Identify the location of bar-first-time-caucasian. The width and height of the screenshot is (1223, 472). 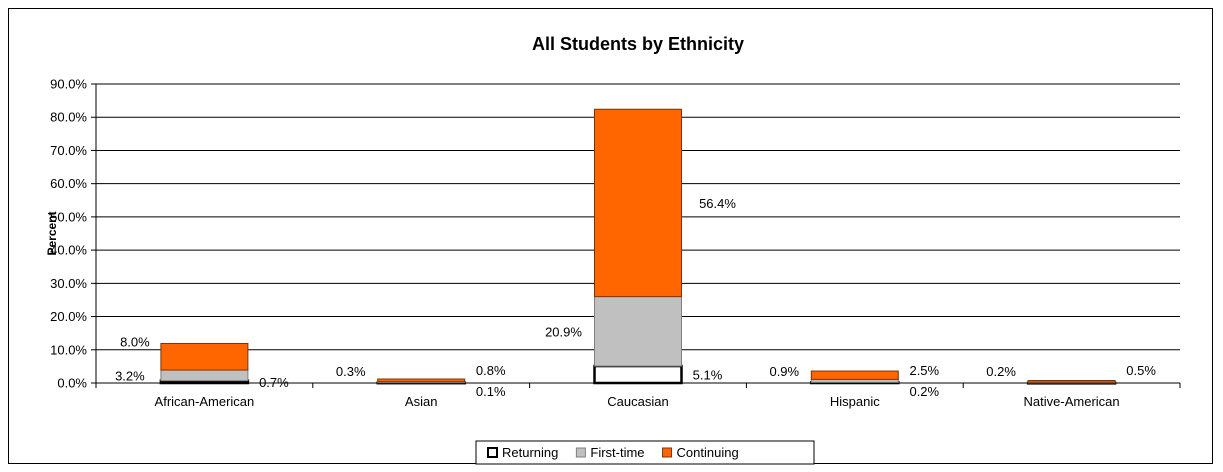
(638, 331).